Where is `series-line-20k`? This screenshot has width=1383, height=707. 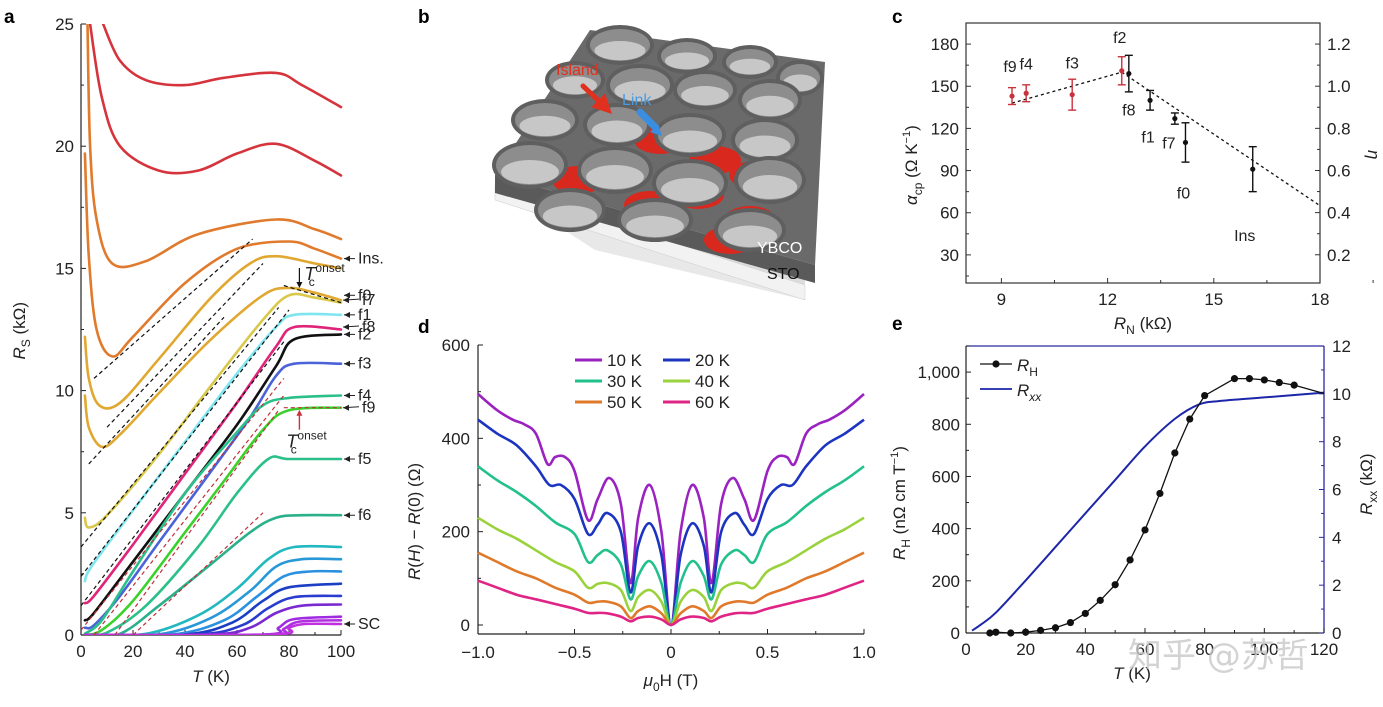
series-line-20k is located at coordinates (671, 522).